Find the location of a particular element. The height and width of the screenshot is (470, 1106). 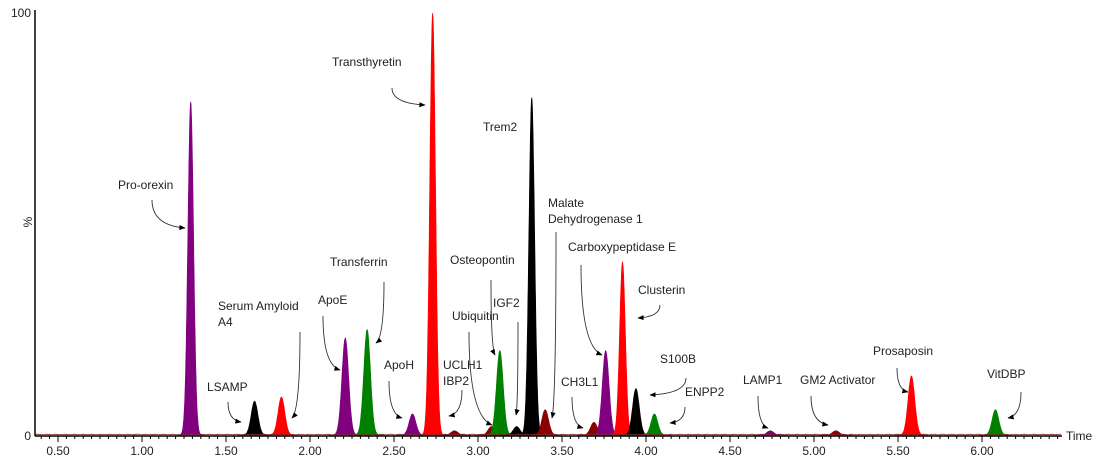

peak-label-text: GM2 Activator is located at coordinates (837, 380).